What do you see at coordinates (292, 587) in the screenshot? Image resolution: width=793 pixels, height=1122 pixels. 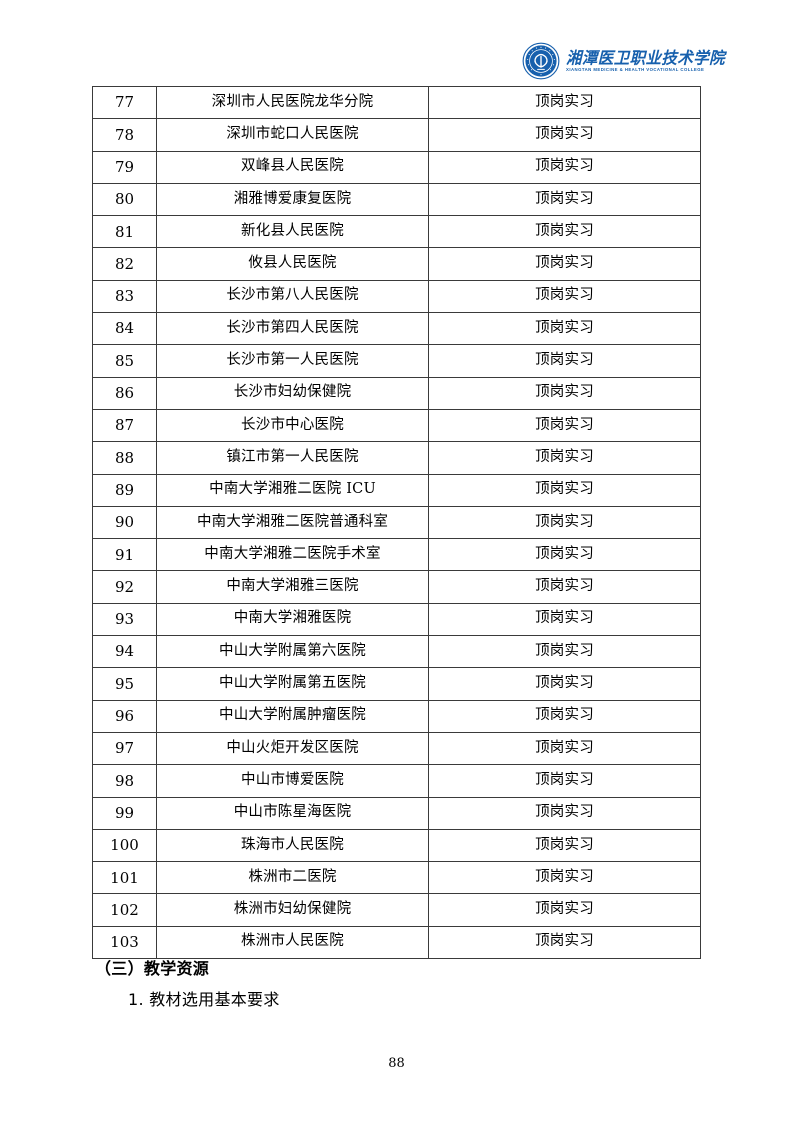 I see `cell-institution-name: 中南大学湘雅三医院` at bounding box center [292, 587].